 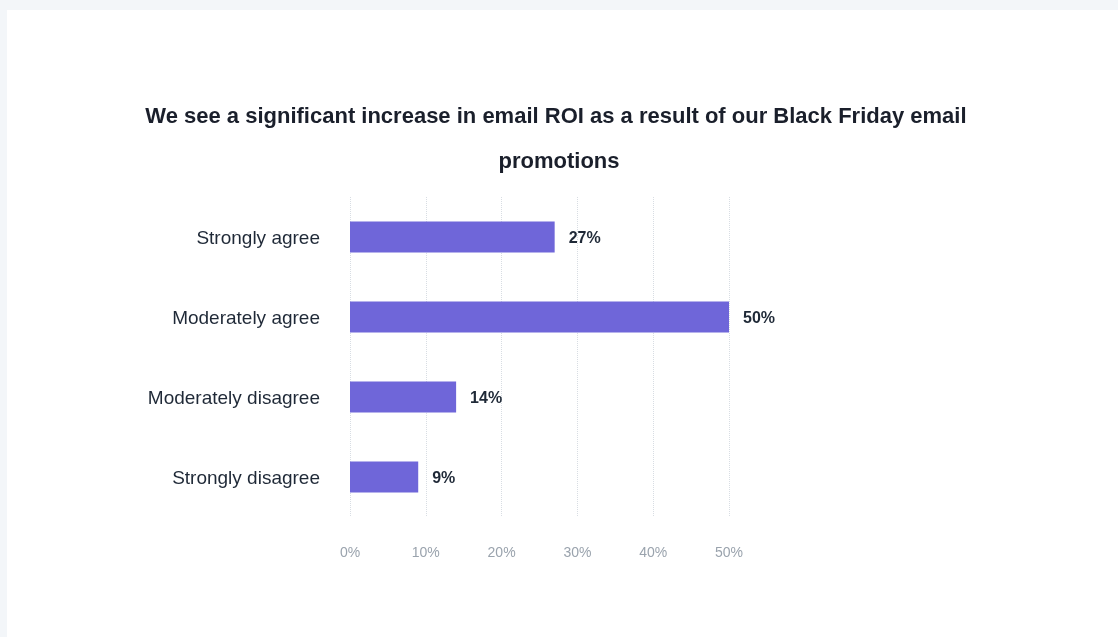 What do you see at coordinates (653, 552) in the screenshot?
I see `x-tick-label: 40%` at bounding box center [653, 552].